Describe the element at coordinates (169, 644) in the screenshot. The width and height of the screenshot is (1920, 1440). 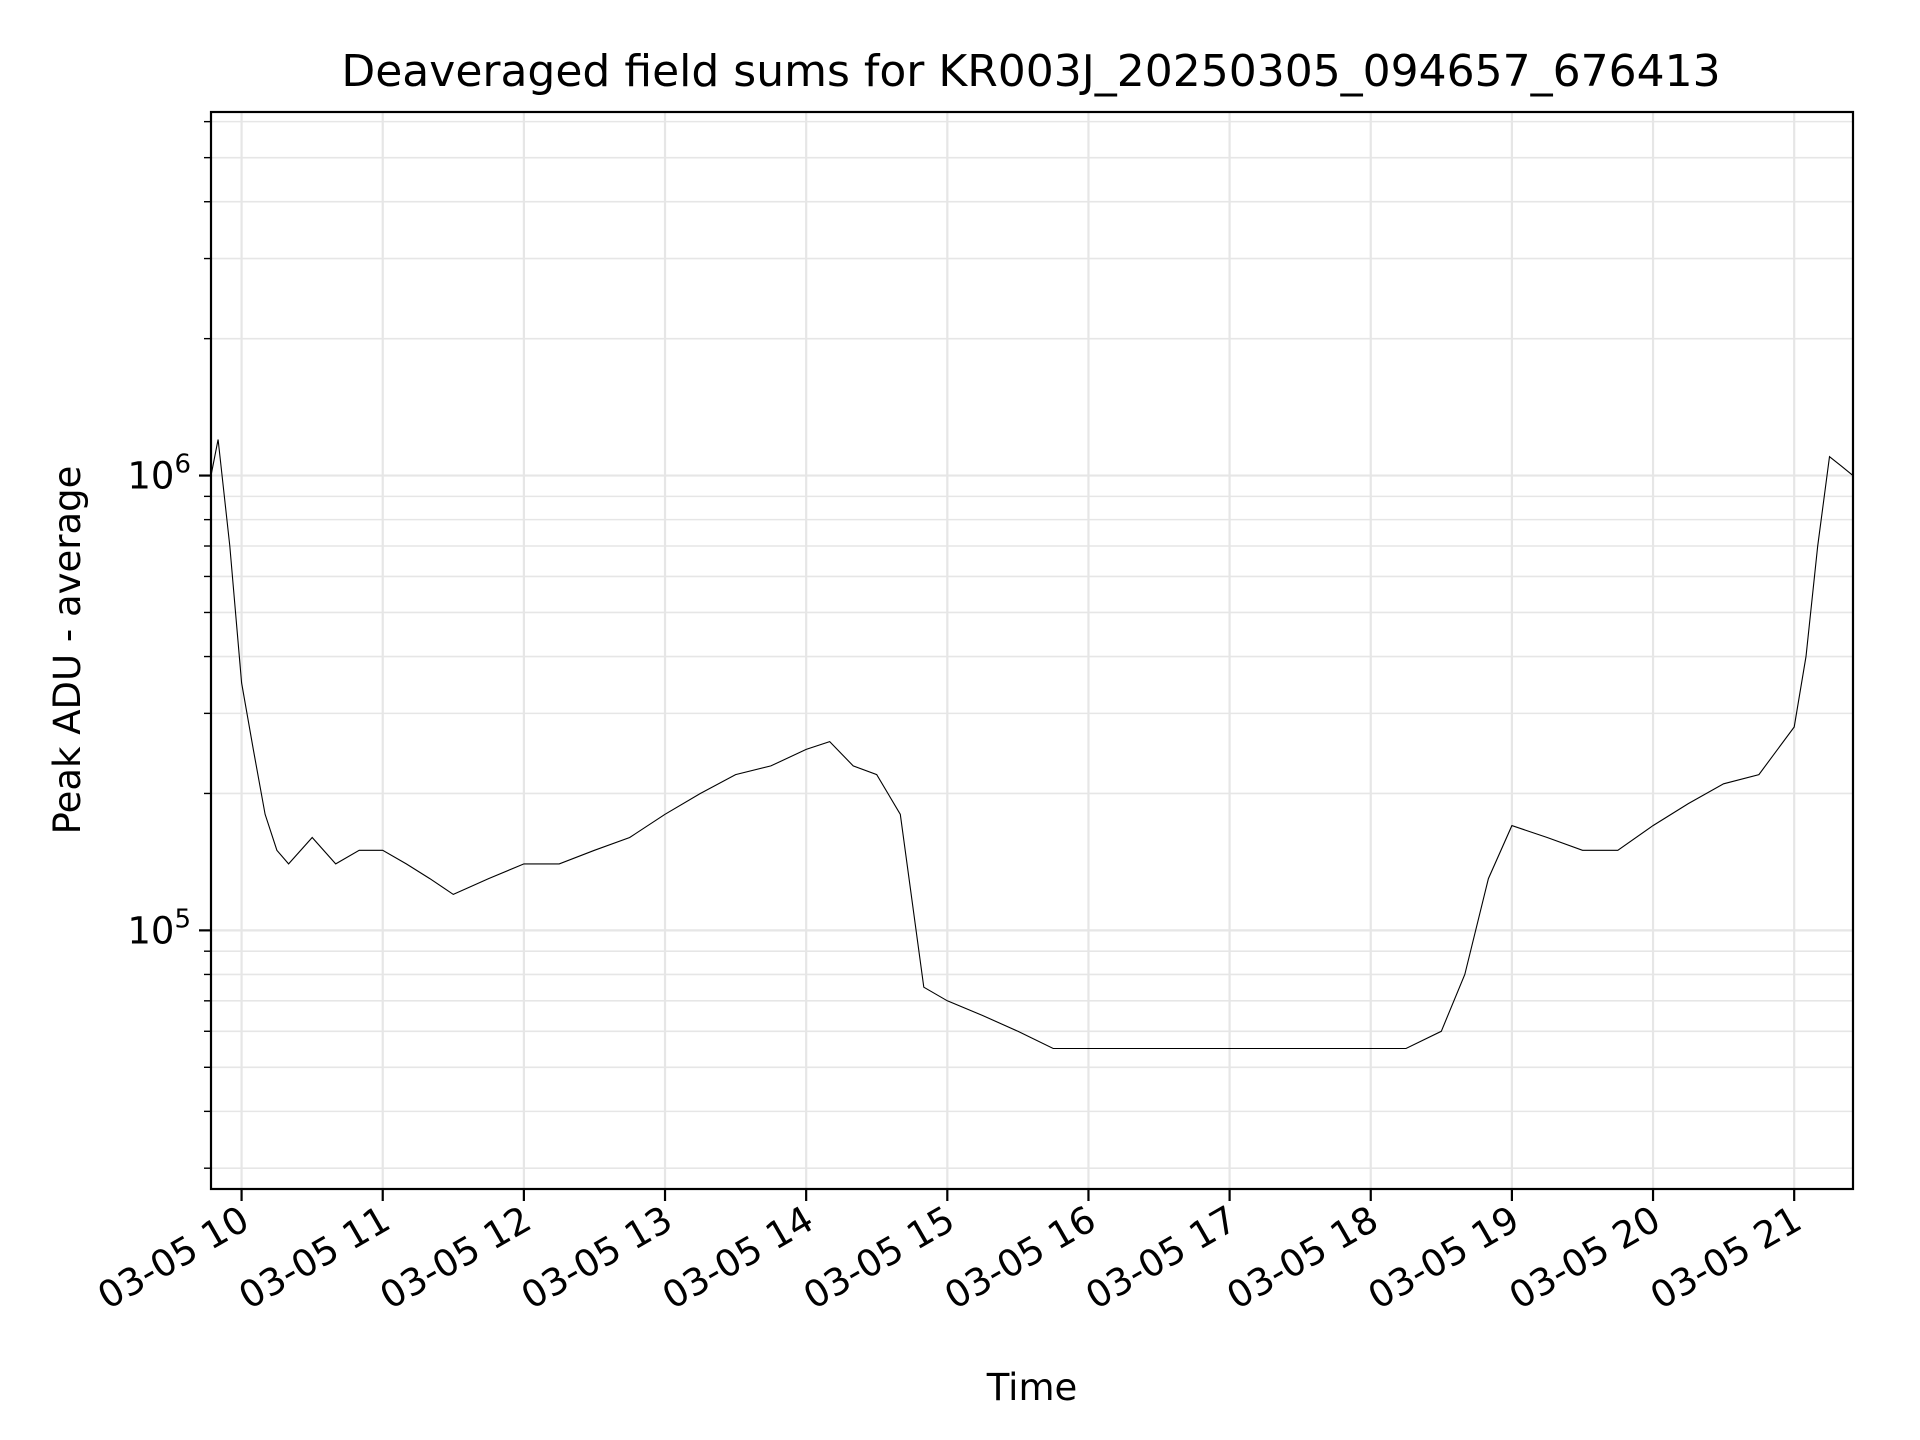
I see `y-axis: 105 106` at that location.